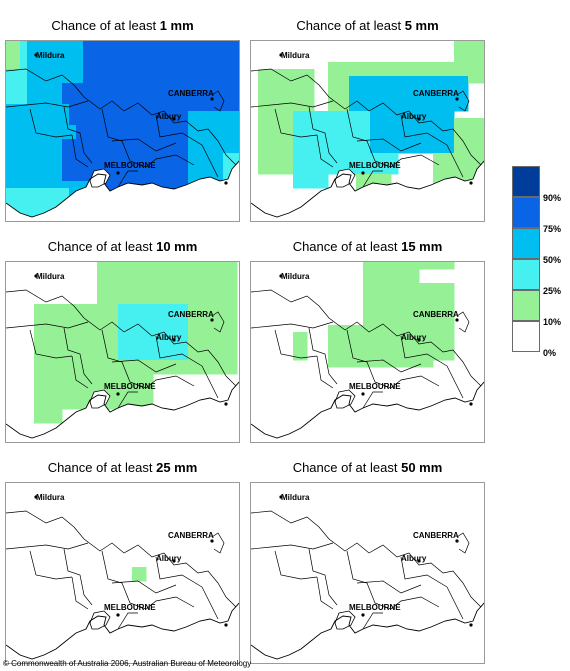 This screenshot has height=671, width=570. I want to click on place-label-canberra: CANBERRA, so click(191, 314).